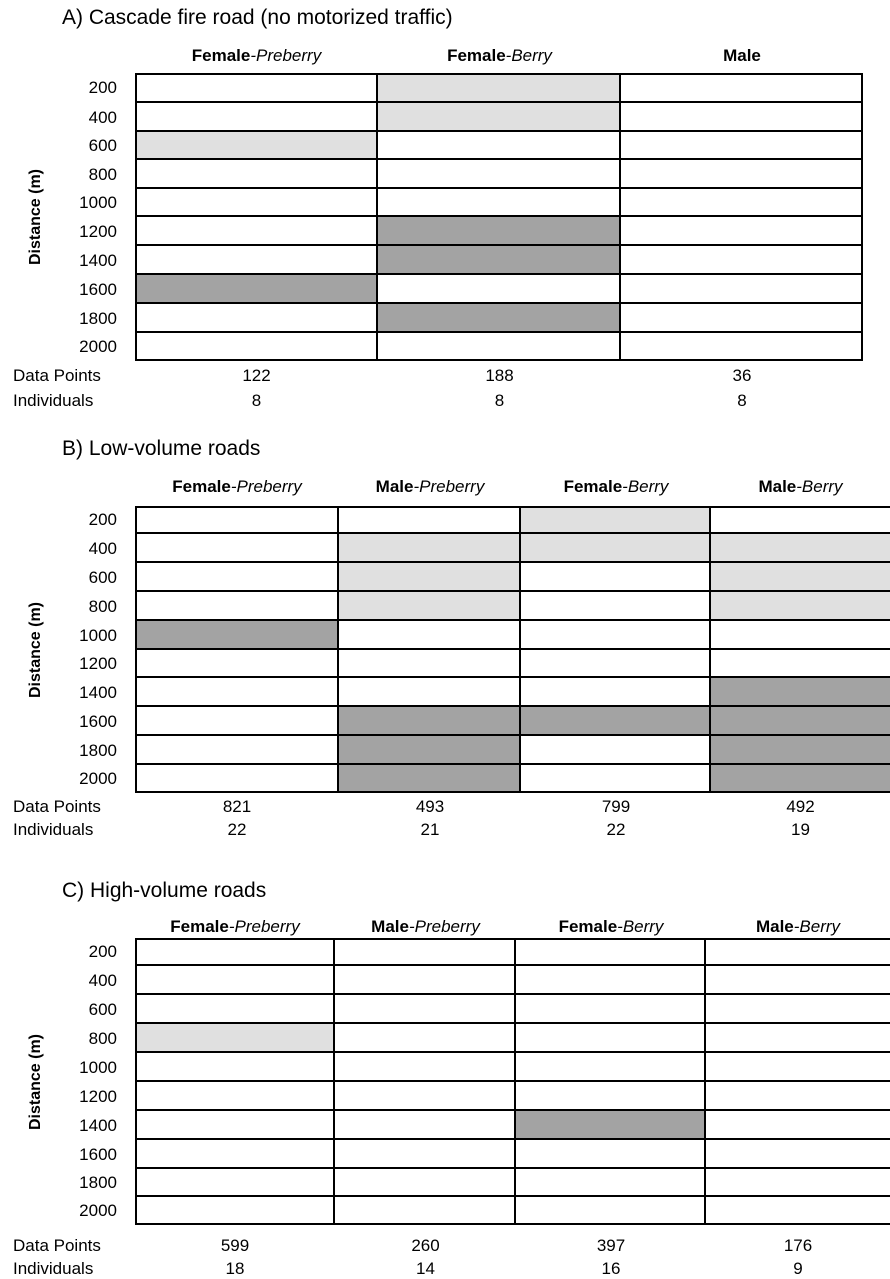 This screenshot has height=1279, width=890. I want to click on panel-b-column-header: Male-Berry, so click(800, 487).